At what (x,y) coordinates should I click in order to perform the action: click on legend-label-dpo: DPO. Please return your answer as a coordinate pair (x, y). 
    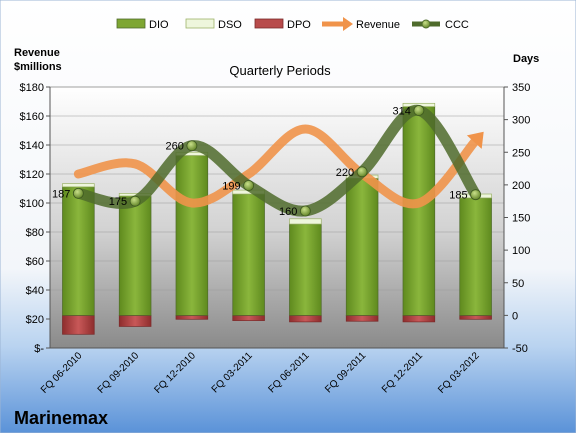
    Looking at the image, I should click on (299, 25).